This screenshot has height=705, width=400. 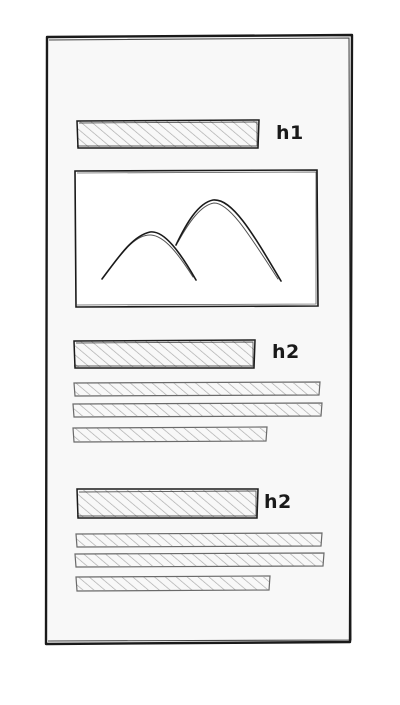 What do you see at coordinates (168, 134) in the screenshot?
I see `h1-heading-bar` at bounding box center [168, 134].